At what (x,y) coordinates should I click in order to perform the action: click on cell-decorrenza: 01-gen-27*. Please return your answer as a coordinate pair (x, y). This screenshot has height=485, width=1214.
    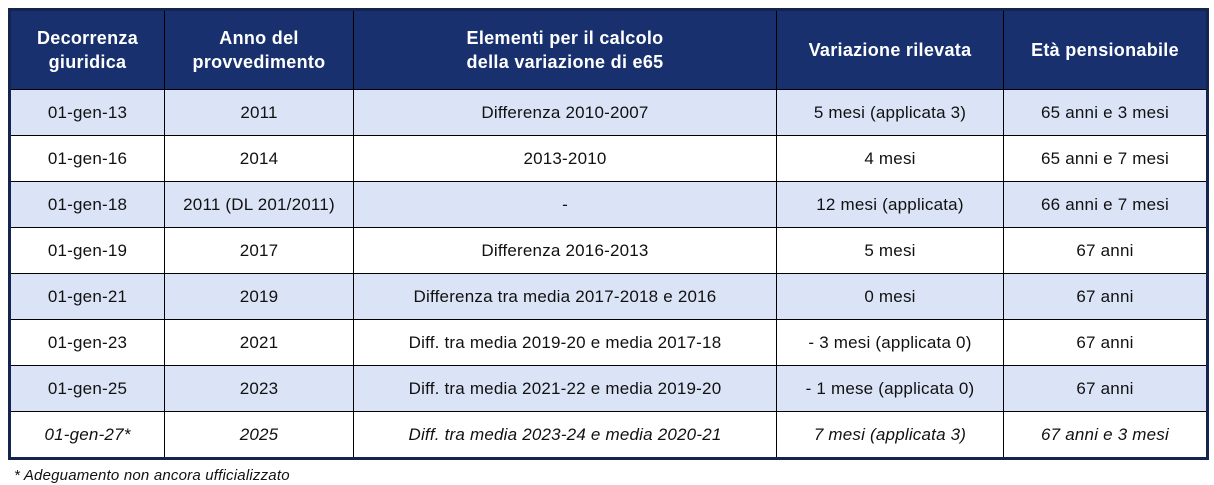
    Looking at the image, I should click on (87, 435).